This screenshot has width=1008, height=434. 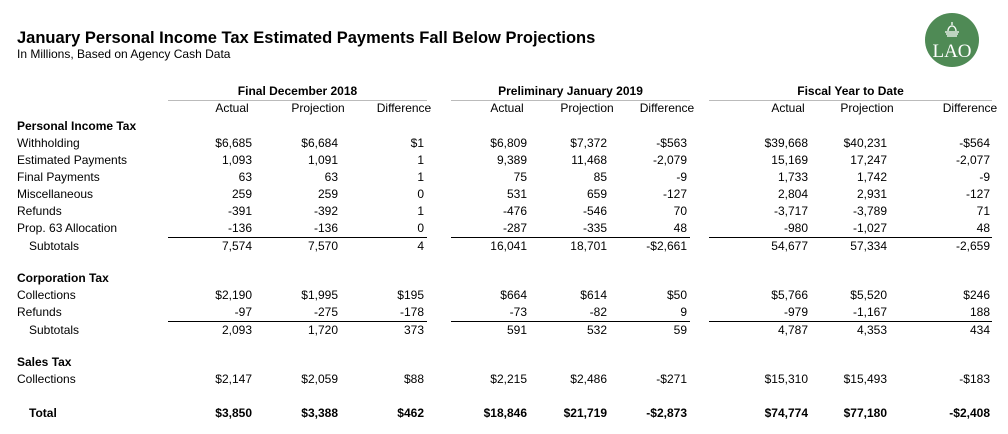 What do you see at coordinates (596, 194) in the screenshot?
I see `table-row-cell: 659` at bounding box center [596, 194].